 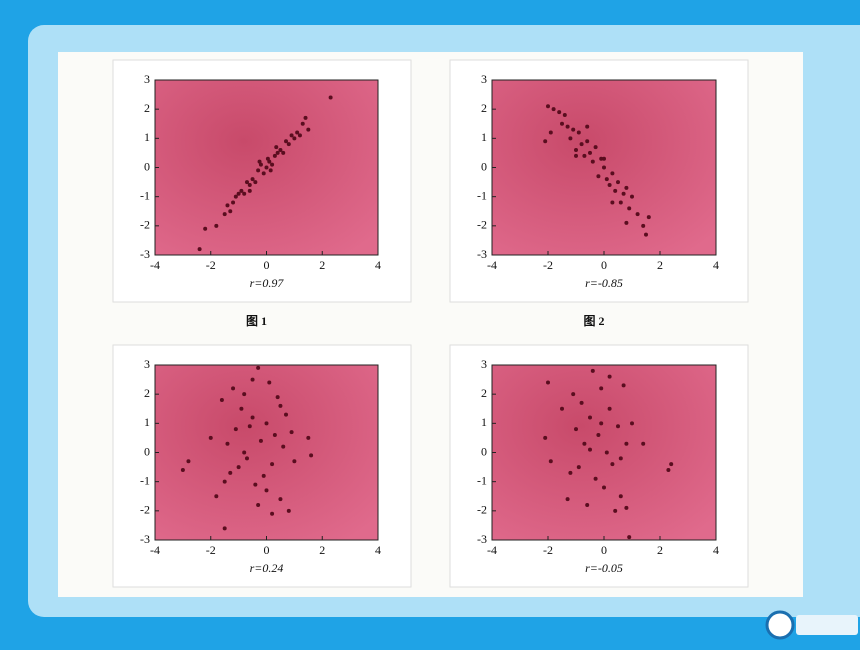 I want to click on y-tick-label: -3, so click(x=482, y=539).